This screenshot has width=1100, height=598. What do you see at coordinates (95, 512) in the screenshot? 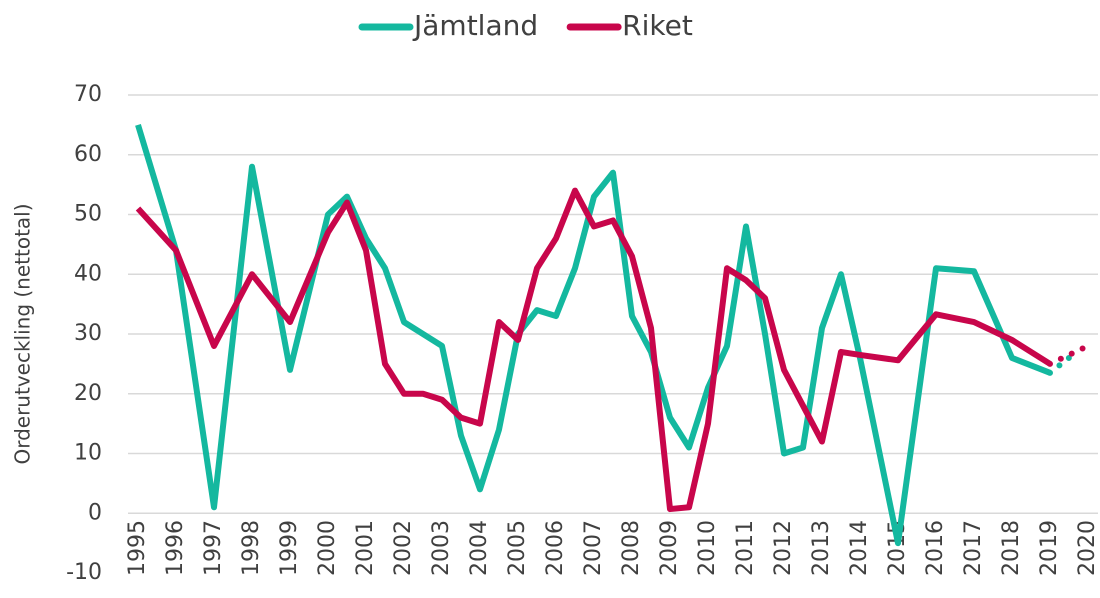
I see `y-tick-label: 0` at bounding box center [95, 512].